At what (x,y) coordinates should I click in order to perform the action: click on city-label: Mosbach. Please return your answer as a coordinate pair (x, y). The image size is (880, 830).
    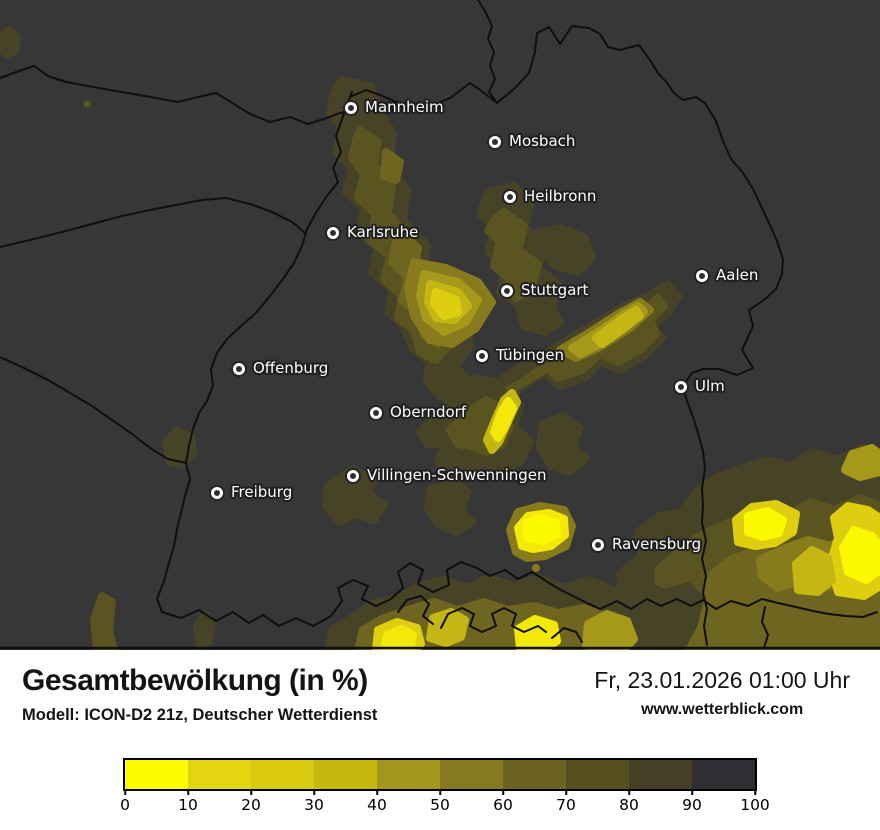
    Looking at the image, I should click on (542, 141).